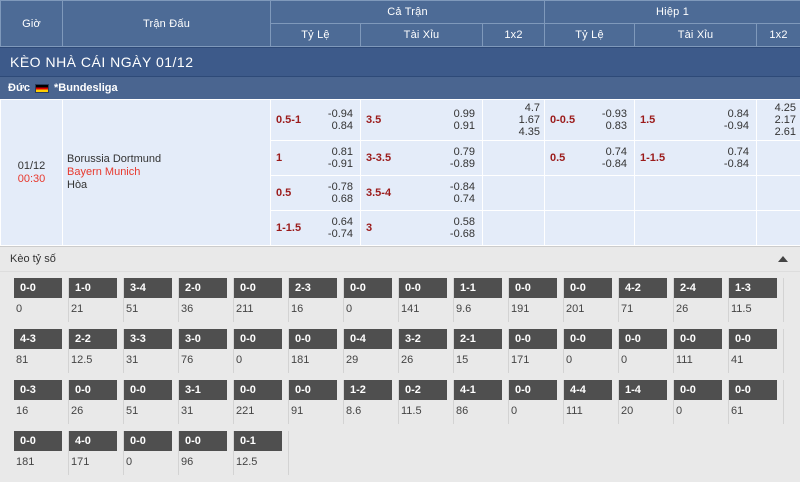  I want to click on odd-value-over: -0.84, so click(462, 187).